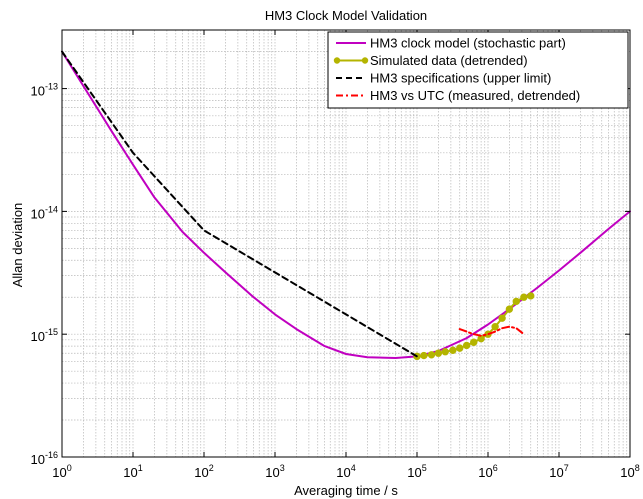  I want to click on x-tick-label: 10⁶, so click(487, 471).